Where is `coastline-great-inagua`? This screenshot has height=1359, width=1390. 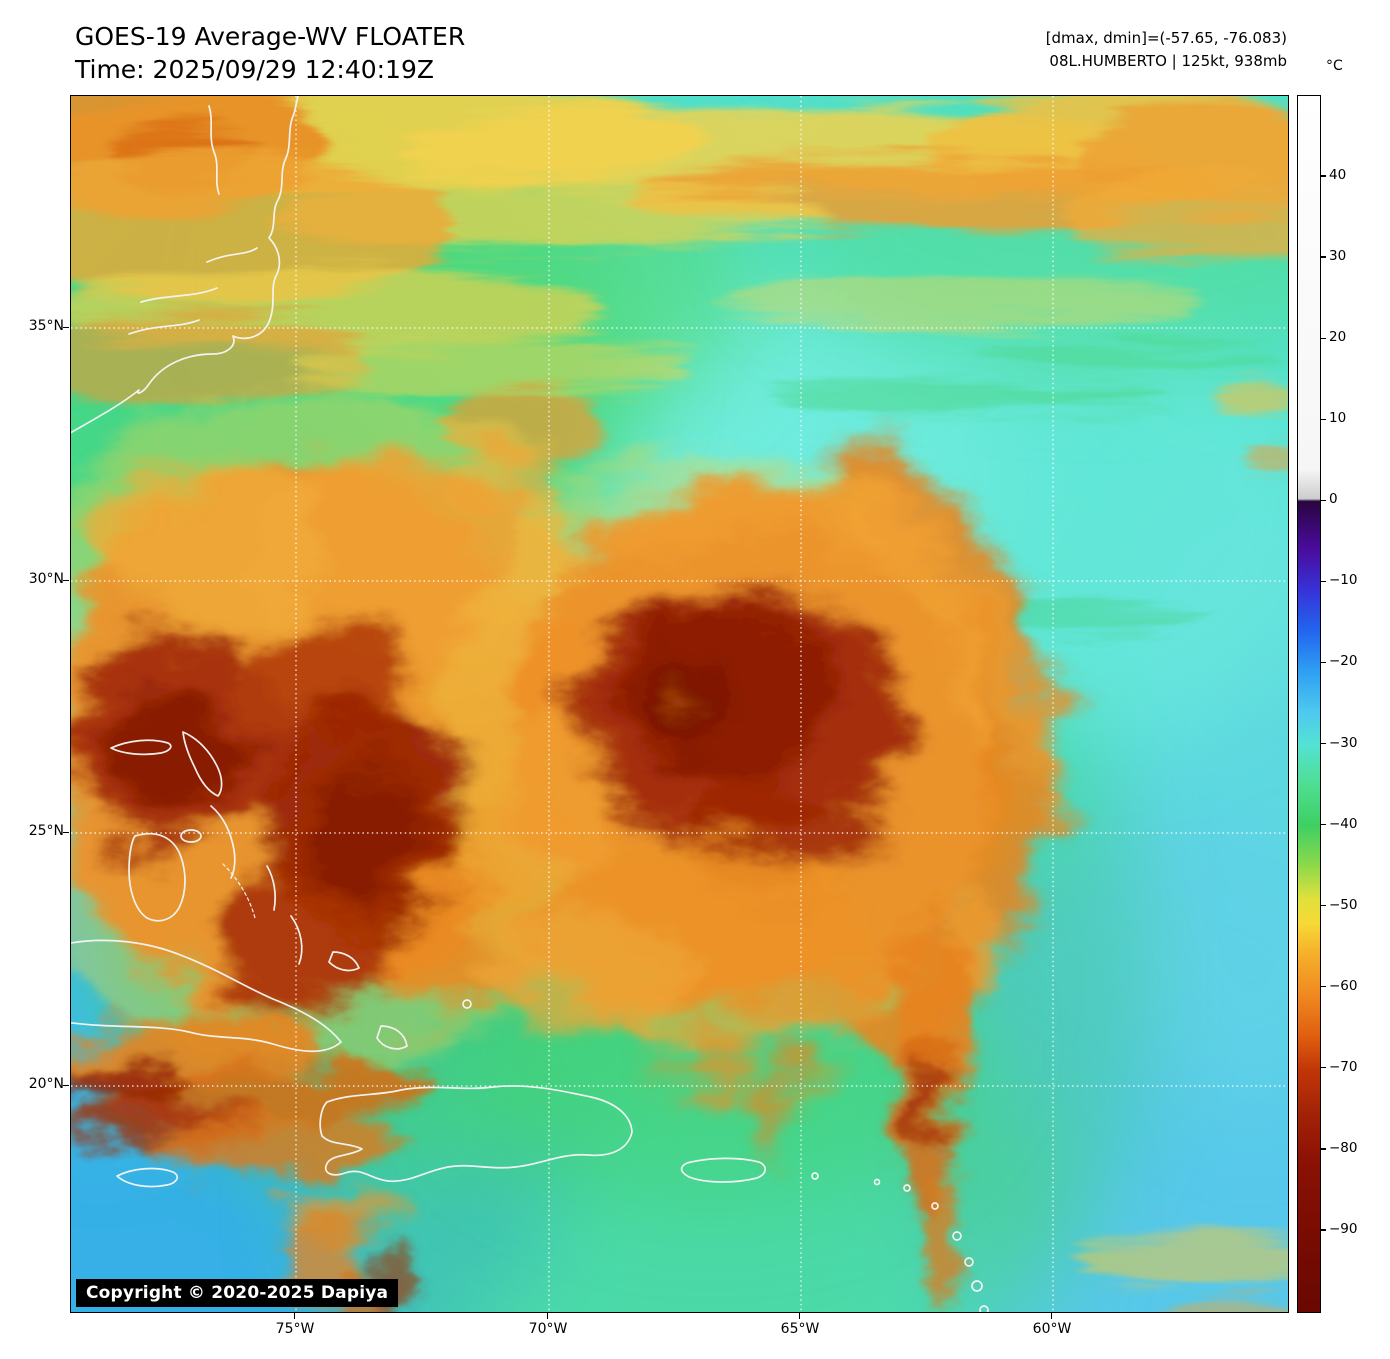 coastline-great-inagua is located at coordinates (392, 1037).